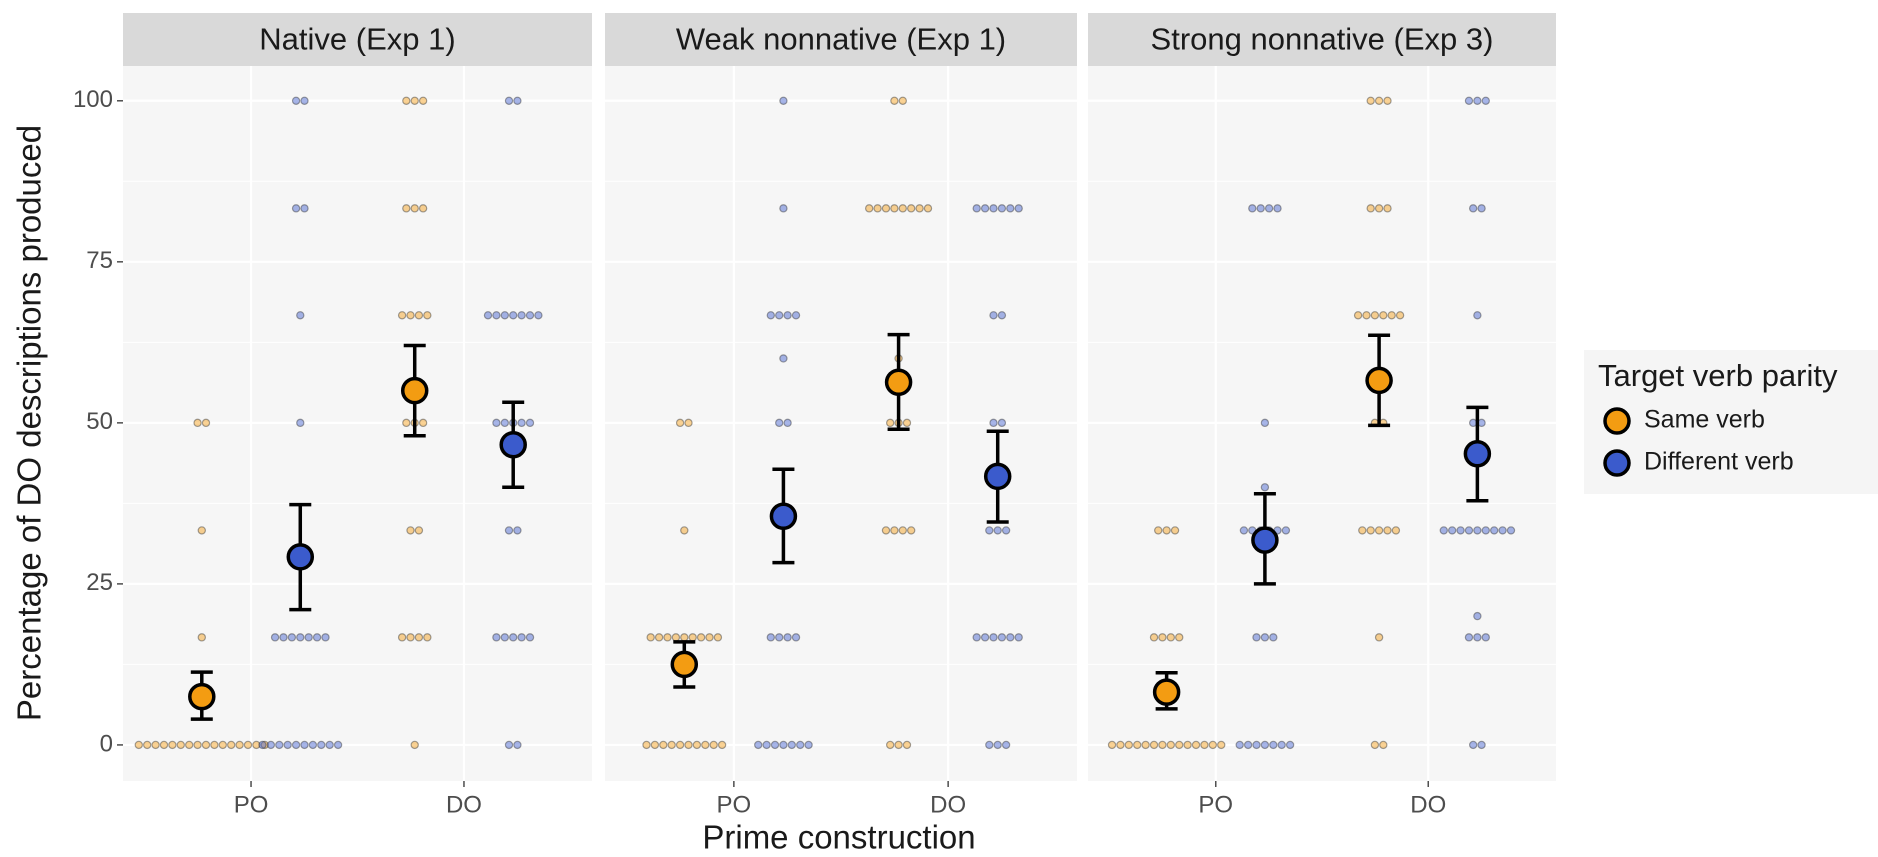 The image size is (1878, 857). What do you see at coordinates (1719, 462) in the screenshot?
I see `legend-label: Different verb` at bounding box center [1719, 462].